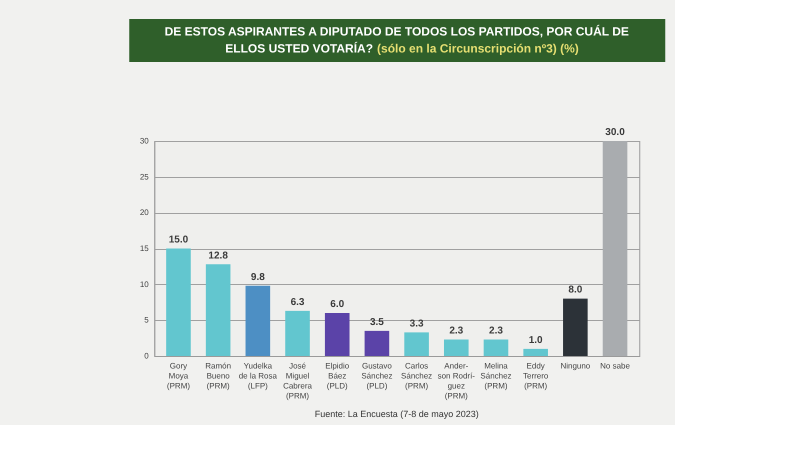 This screenshot has width=800, height=450. Describe the element at coordinates (145, 213) in the screenshot. I see `y-tick-label: 20` at that location.